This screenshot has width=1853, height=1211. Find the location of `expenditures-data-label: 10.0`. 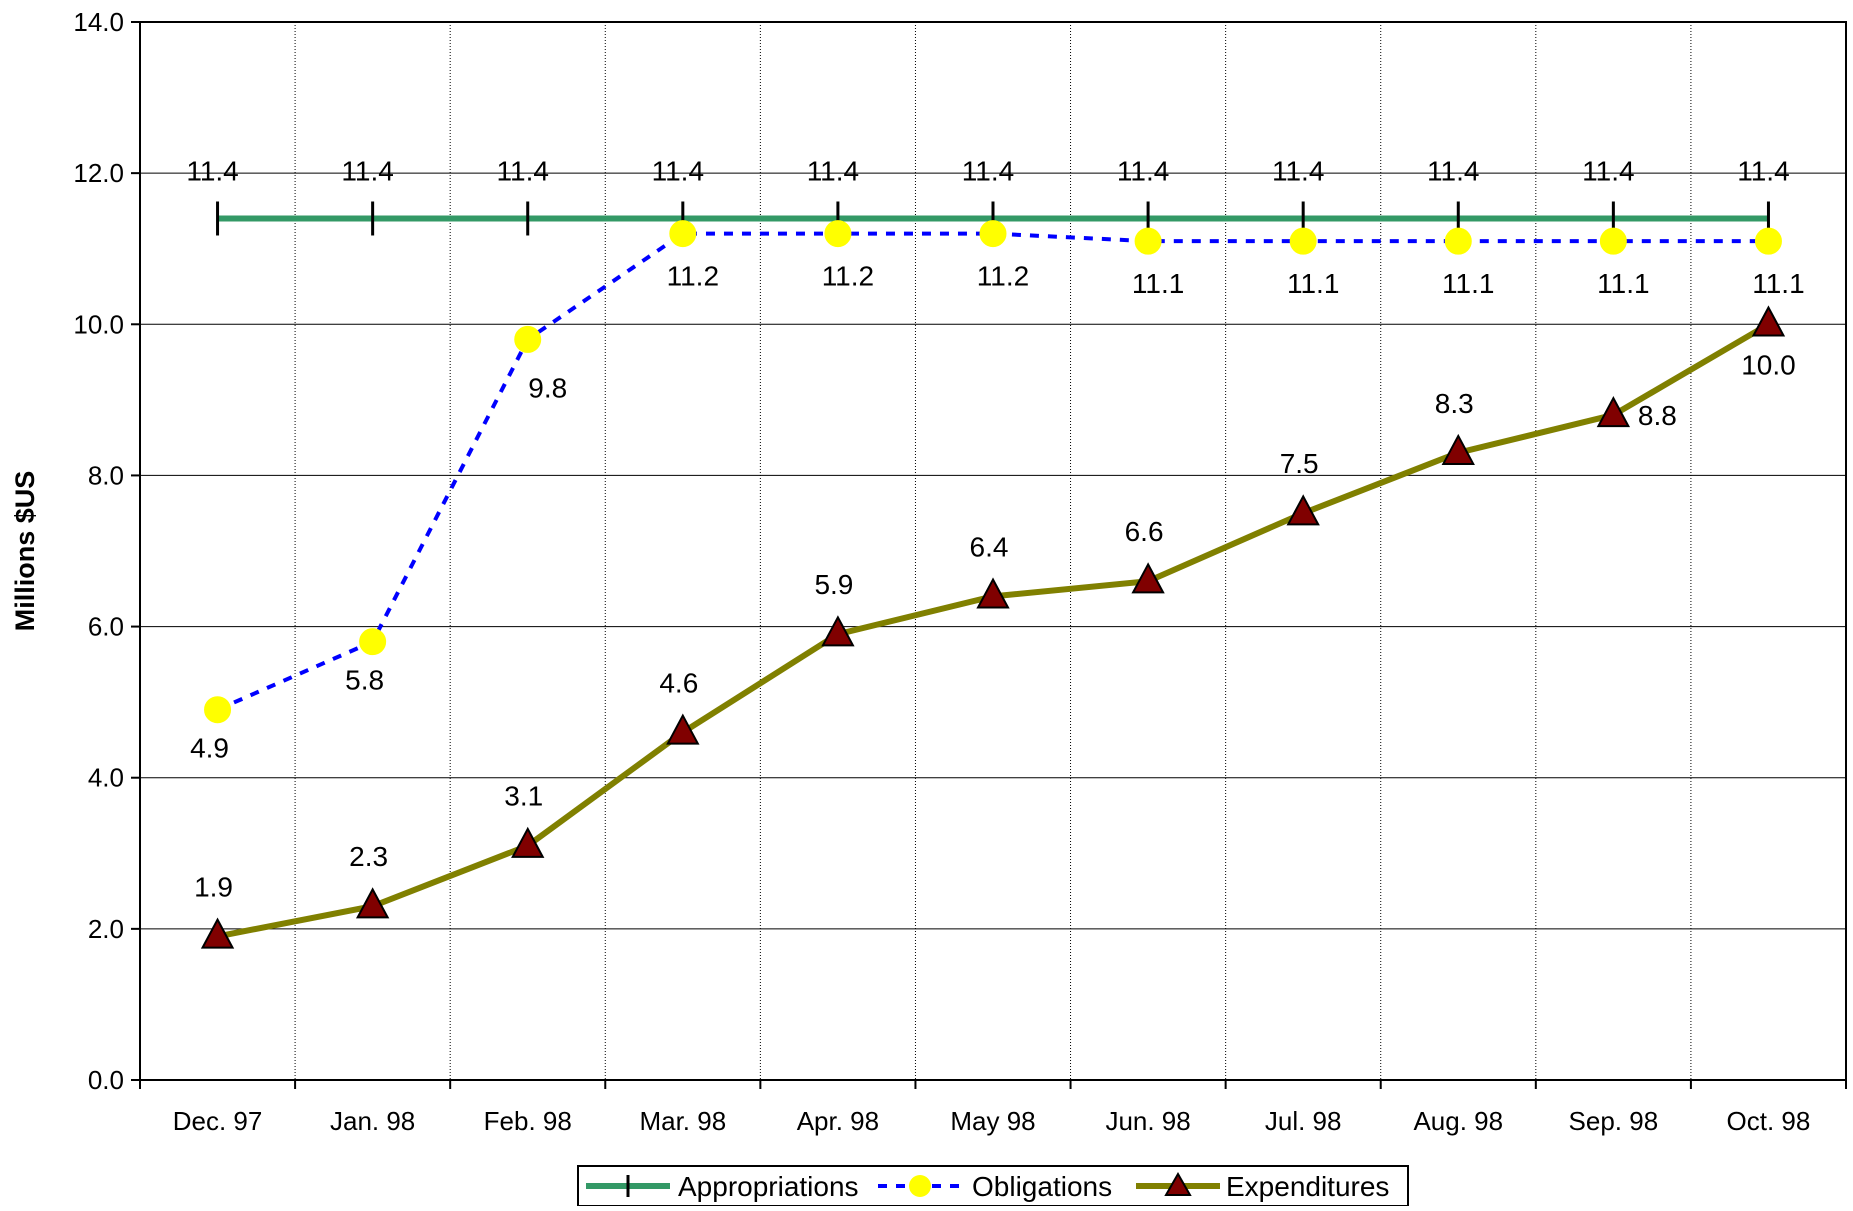

expenditures-data-label: 10.0 is located at coordinates (1768, 364).